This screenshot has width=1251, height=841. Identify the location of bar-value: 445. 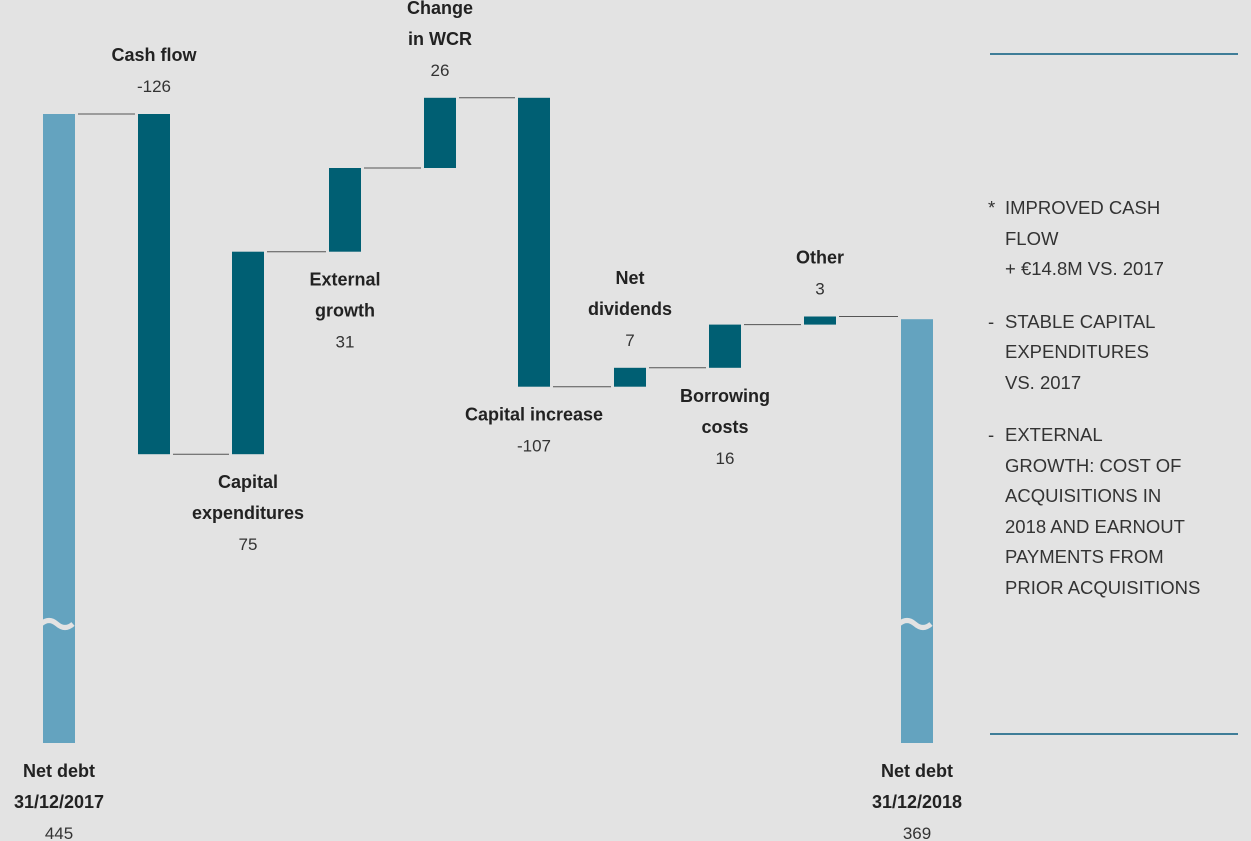
(59, 832).